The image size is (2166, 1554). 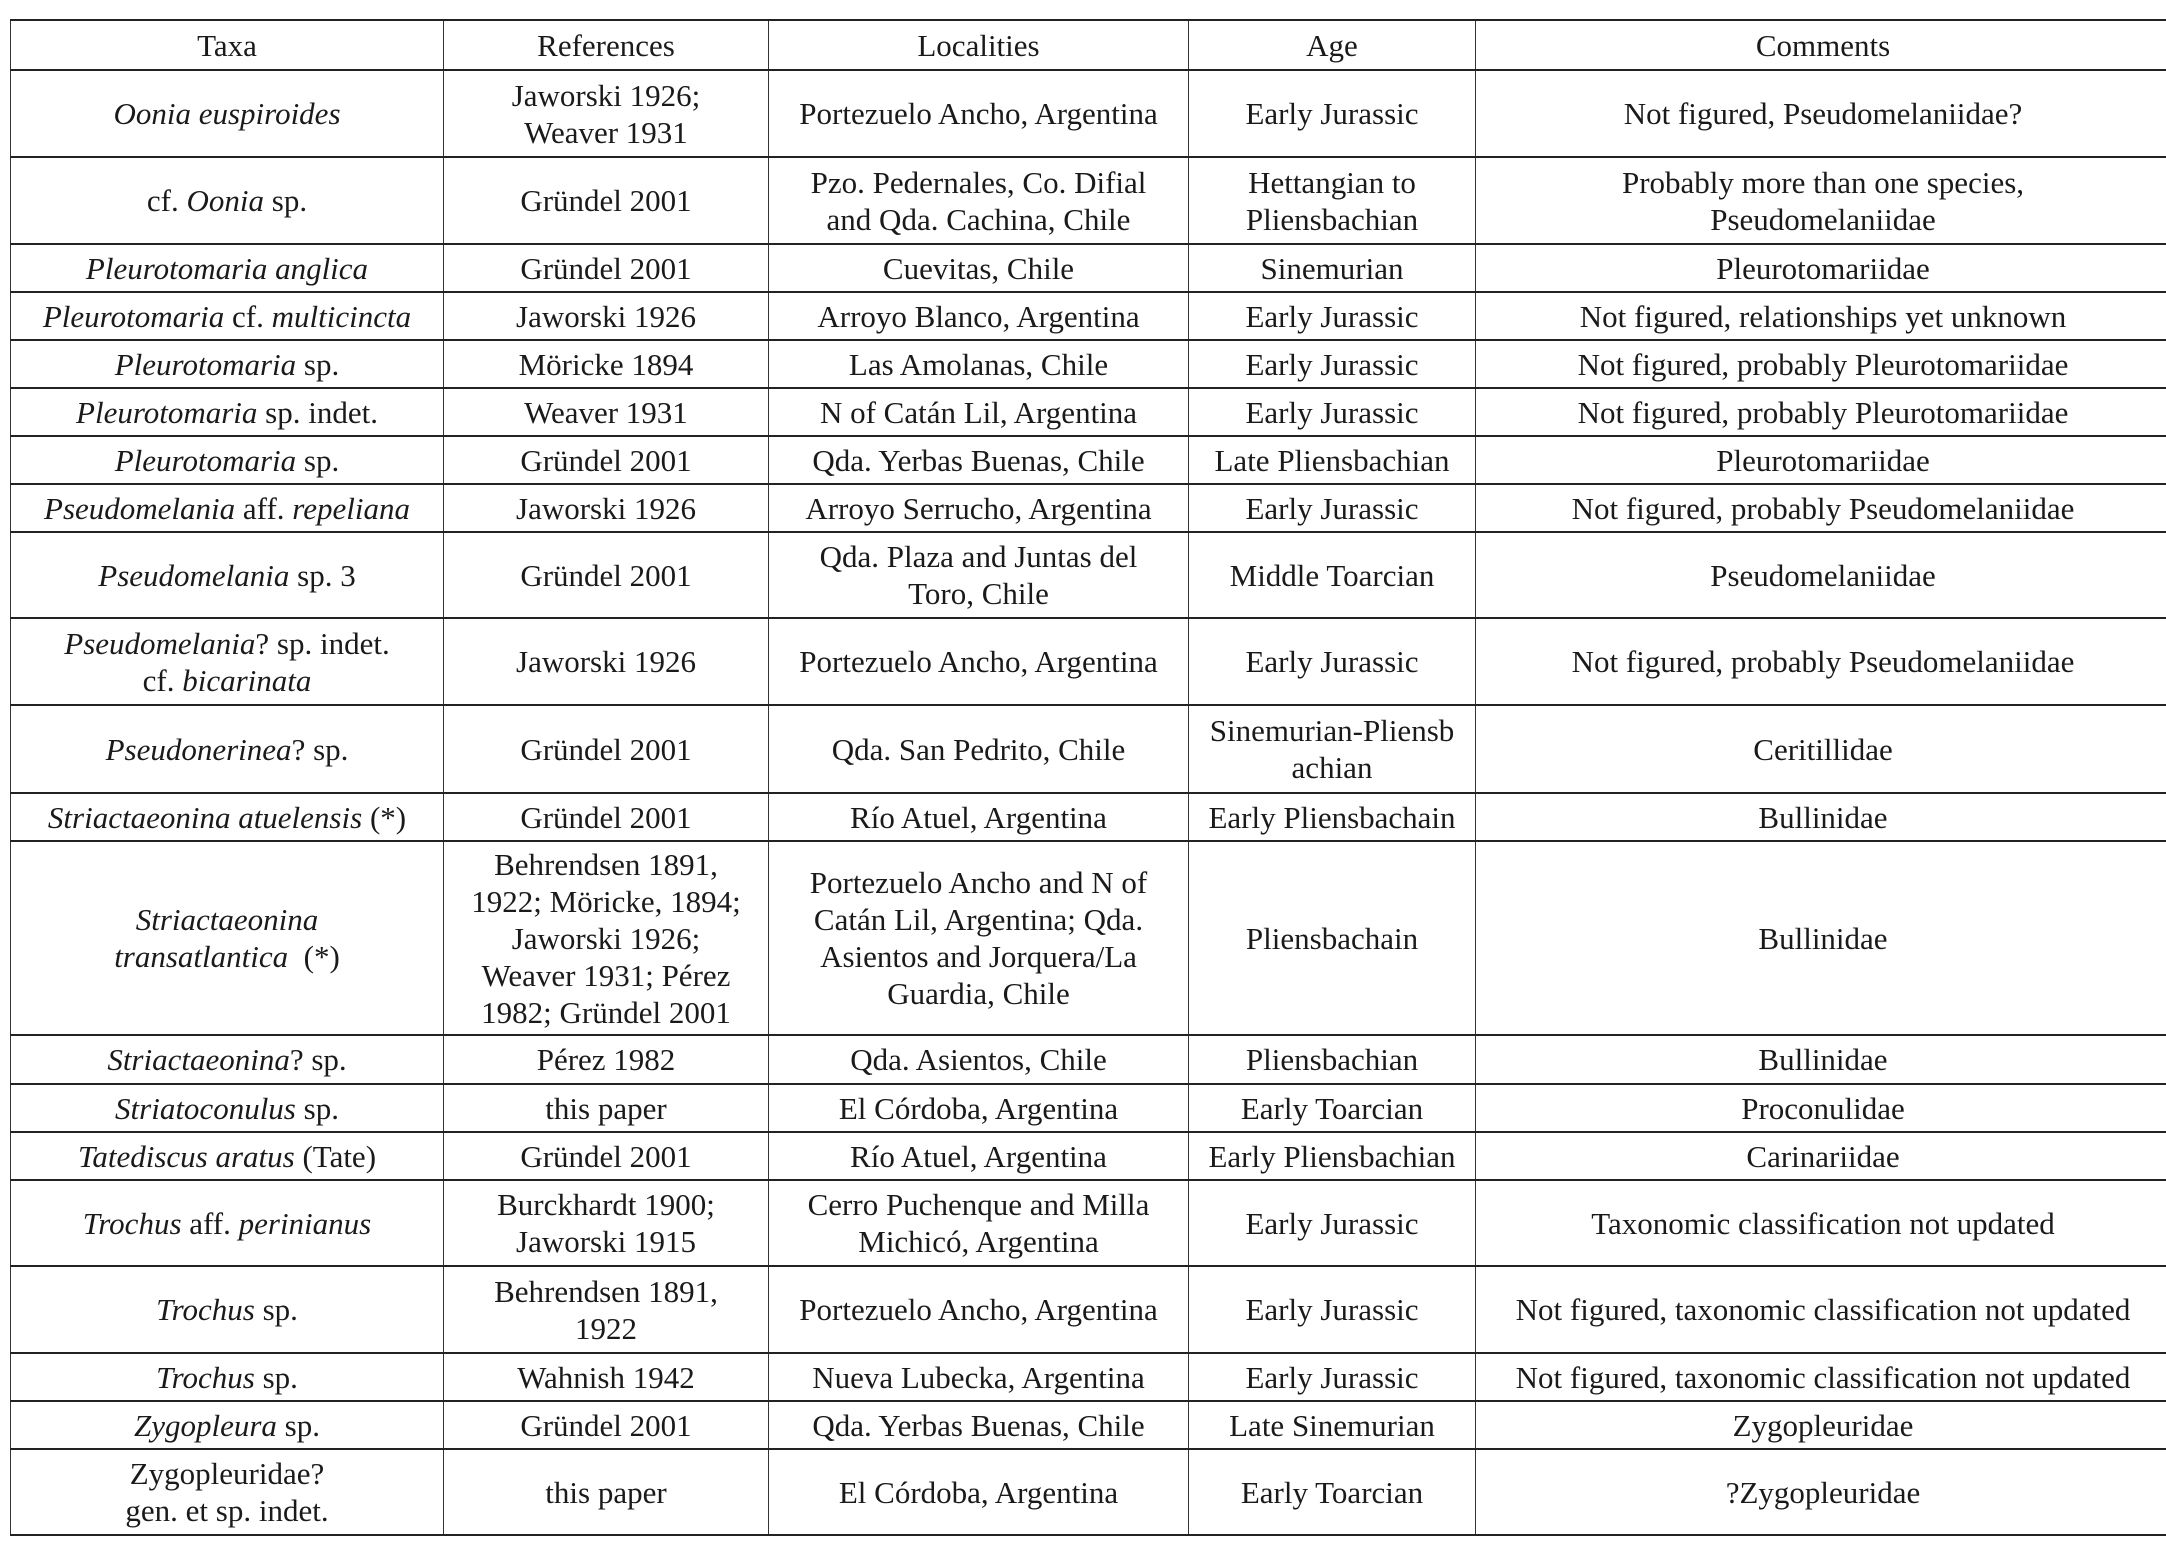 What do you see at coordinates (1823, 182) in the screenshot?
I see `cell-comments-line: Probably more than one species,` at bounding box center [1823, 182].